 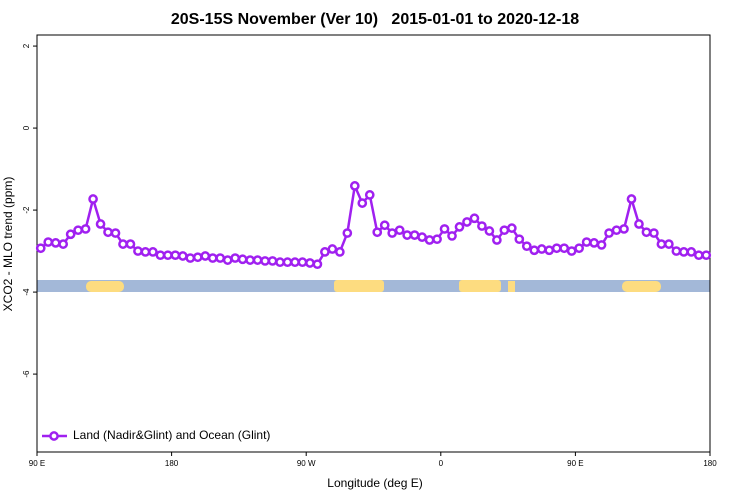 I want to click on x-axis-label: Longitude (deg E), so click(x=374, y=483).